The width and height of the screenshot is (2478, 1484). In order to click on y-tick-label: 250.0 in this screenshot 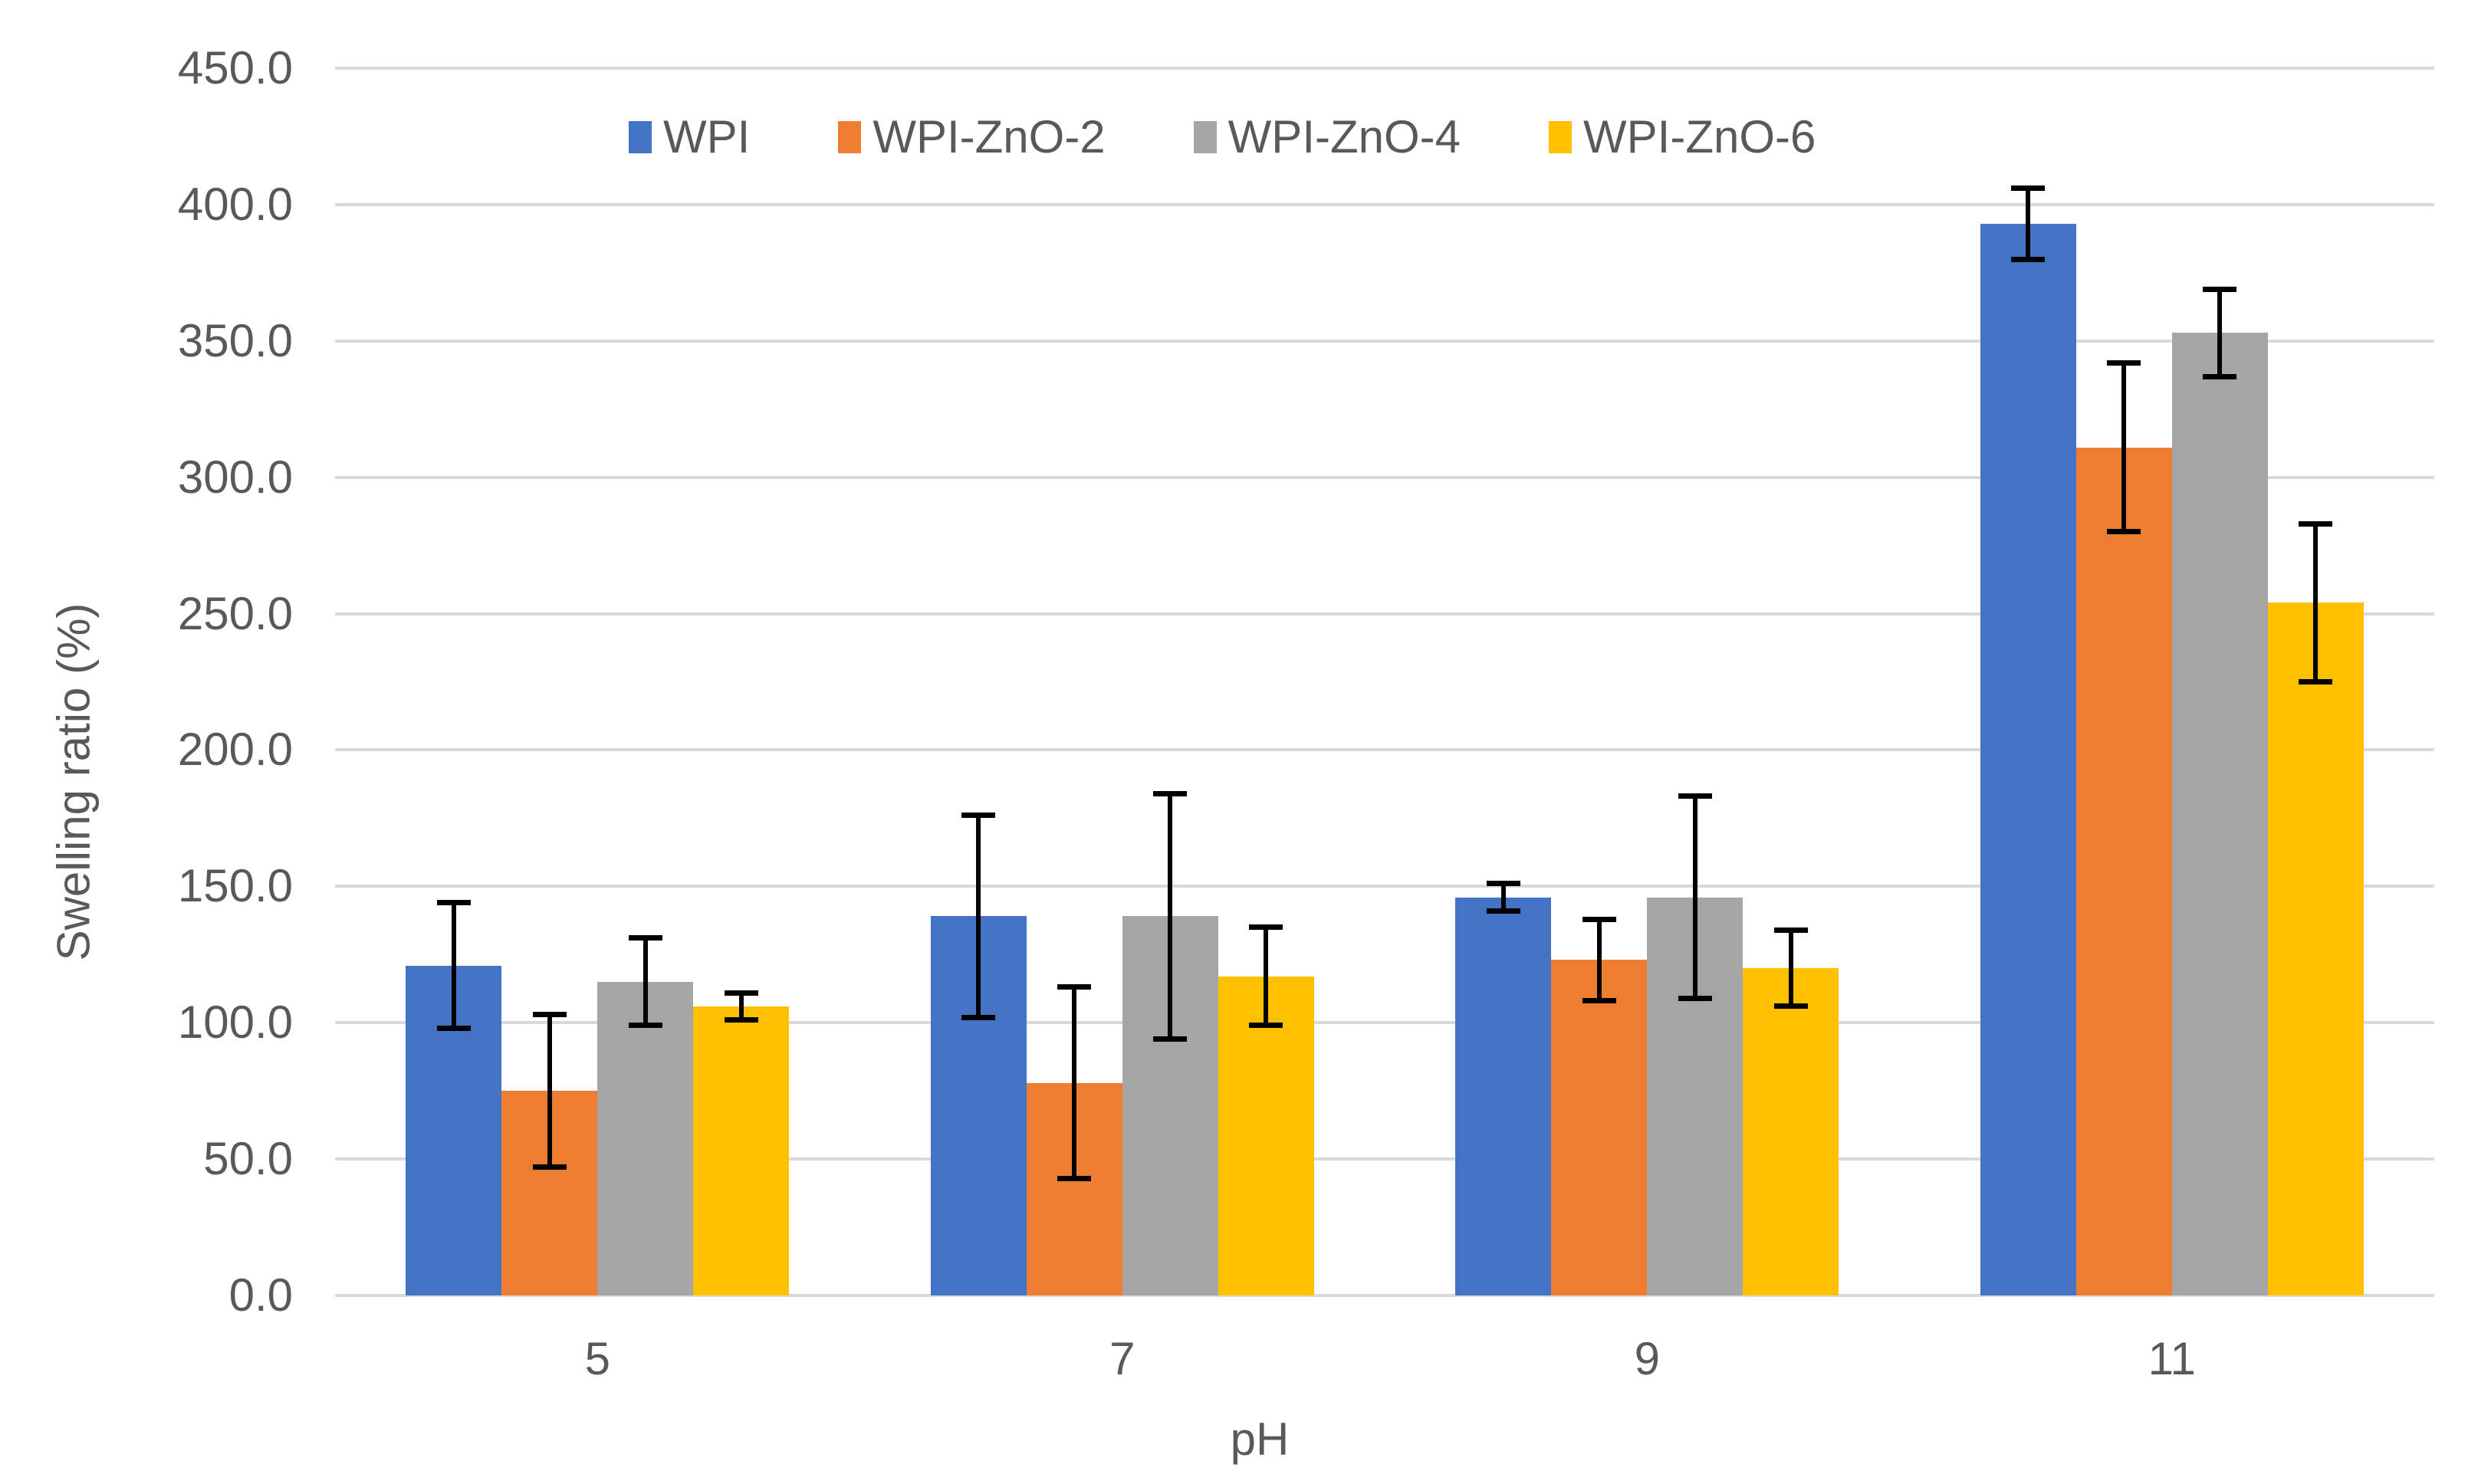, I will do `click(235, 613)`.